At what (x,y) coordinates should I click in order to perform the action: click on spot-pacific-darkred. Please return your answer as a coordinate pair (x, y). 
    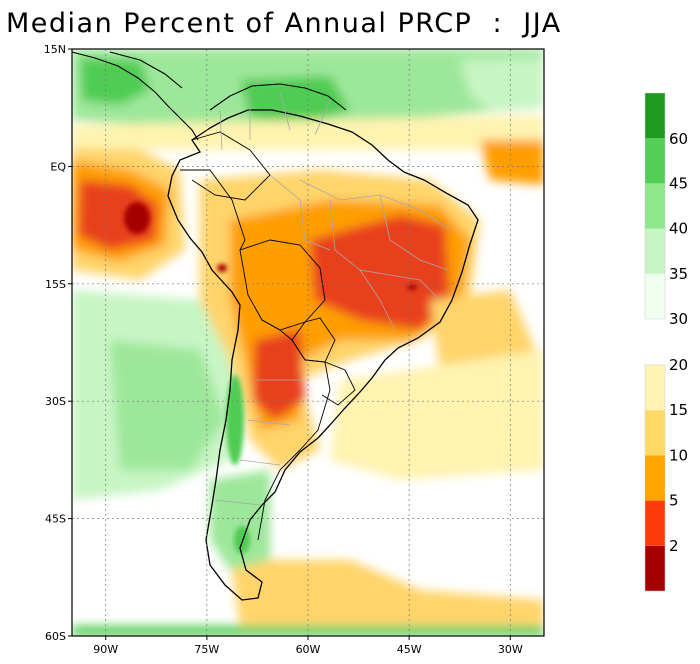
    Looking at the image, I should click on (137, 218).